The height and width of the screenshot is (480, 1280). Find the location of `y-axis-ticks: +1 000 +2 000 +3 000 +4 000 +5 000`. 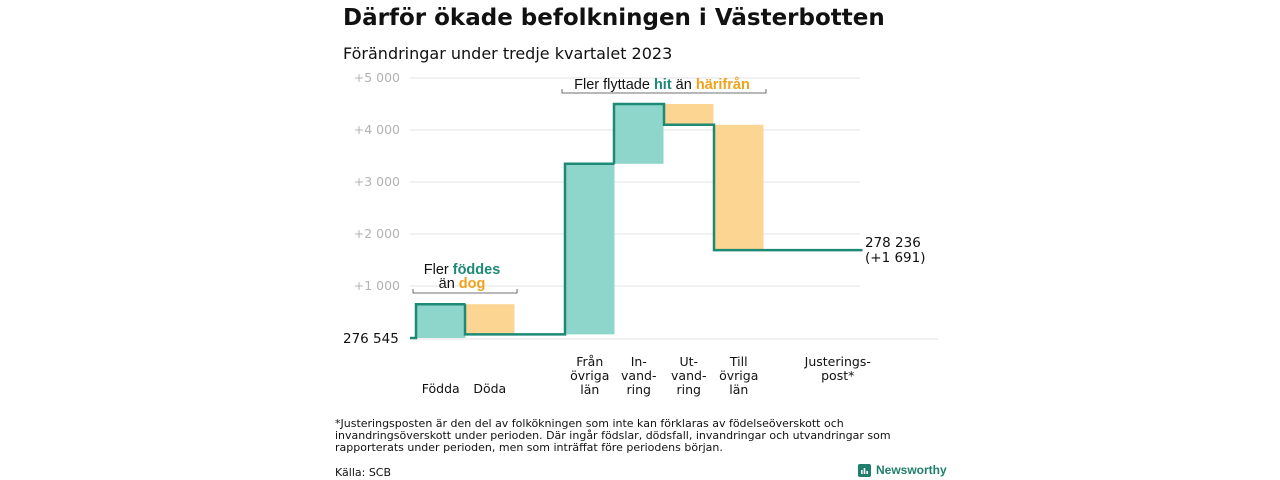

y-axis-ticks: +1 000 +2 000 +3 000 +4 000 +5 000 is located at coordinates (377, 181).